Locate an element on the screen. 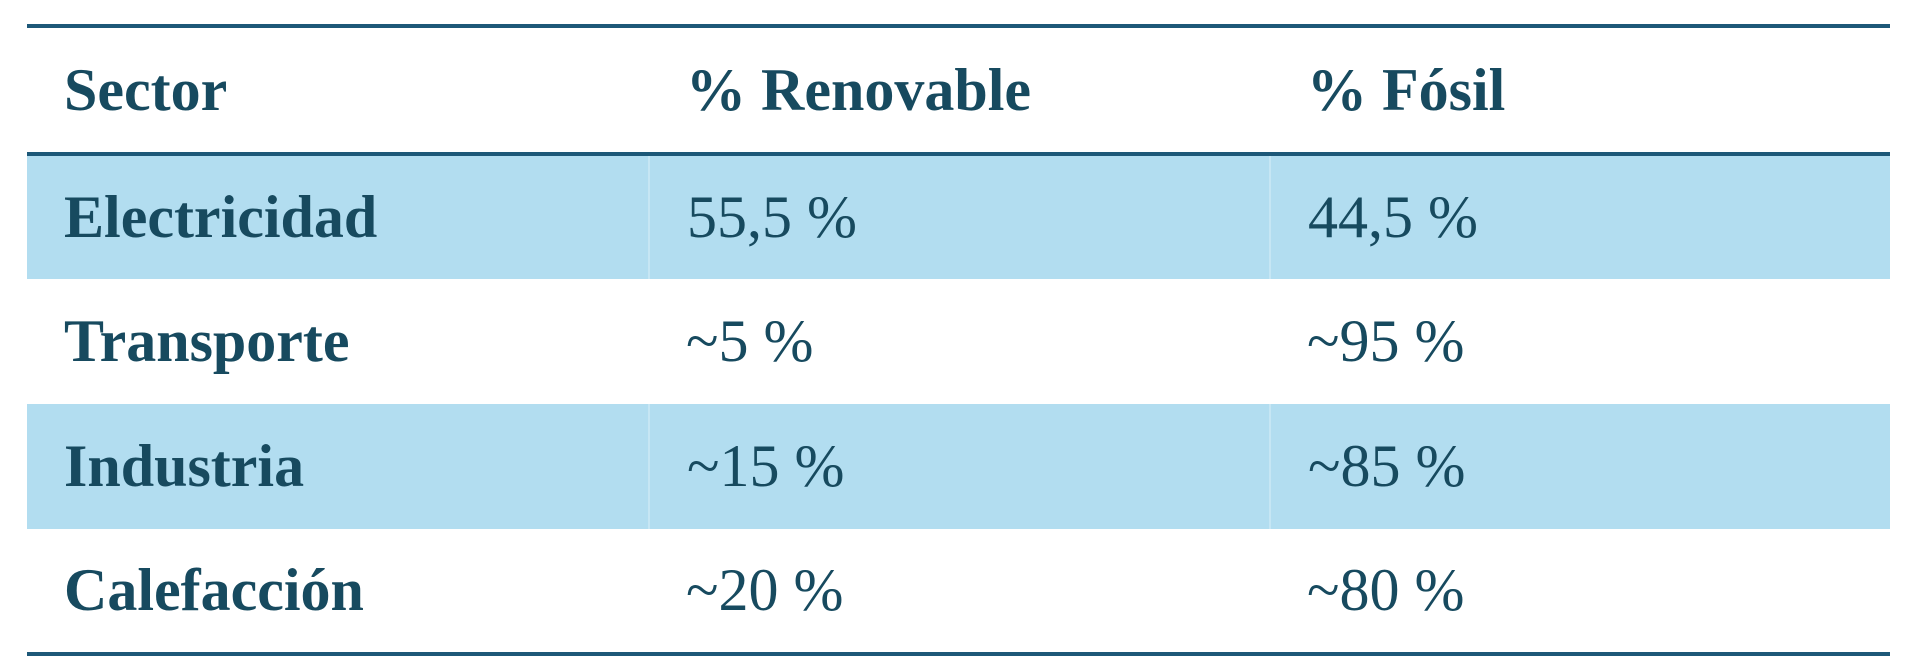 This screenshot has height=671, width=1920. sector-cell: Industria is located at coordinates (338, 466).